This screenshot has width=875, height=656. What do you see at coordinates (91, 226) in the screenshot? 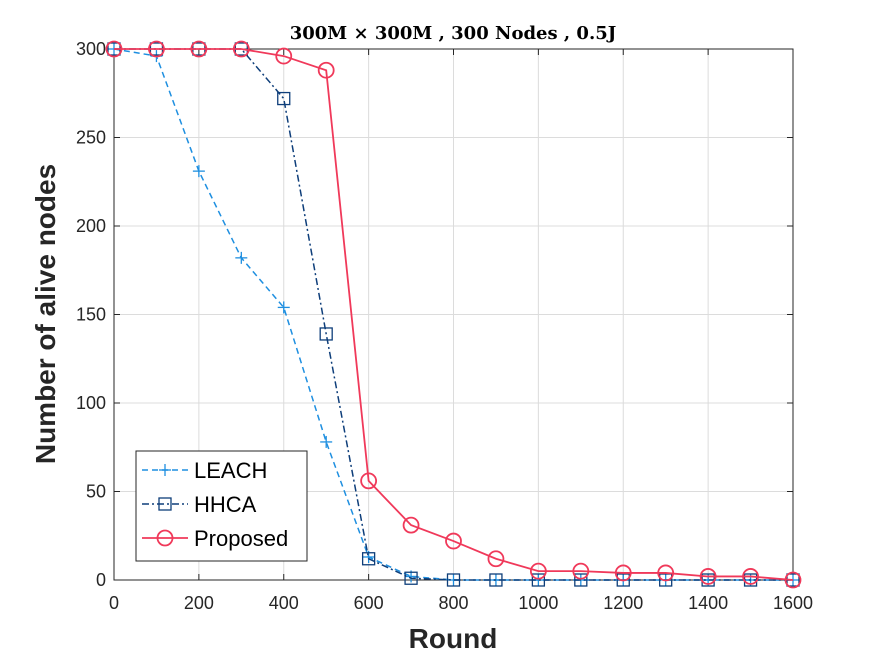
I see `y-tick-label: 200` at bounding box center [91, 226].